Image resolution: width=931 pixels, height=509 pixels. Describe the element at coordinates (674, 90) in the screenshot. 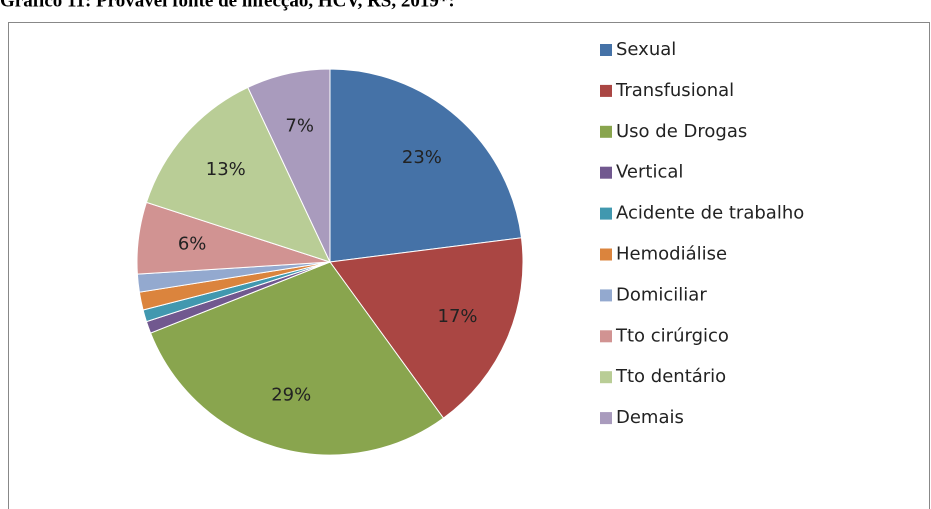

I see `legend-label: Transfusional` at that location.